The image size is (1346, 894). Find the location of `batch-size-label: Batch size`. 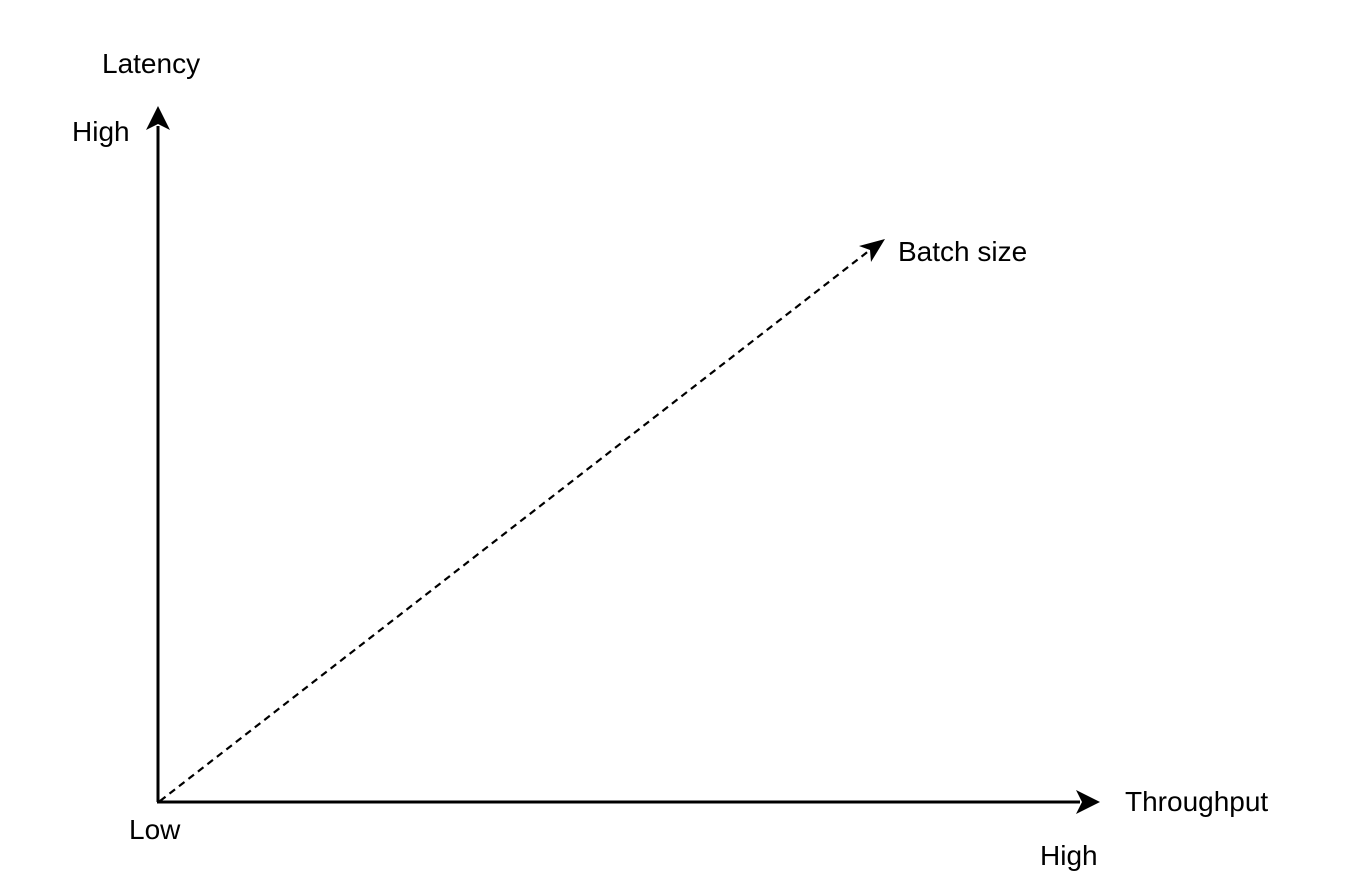

batch-size-label: Batch size is located at coordinates (963, 251).